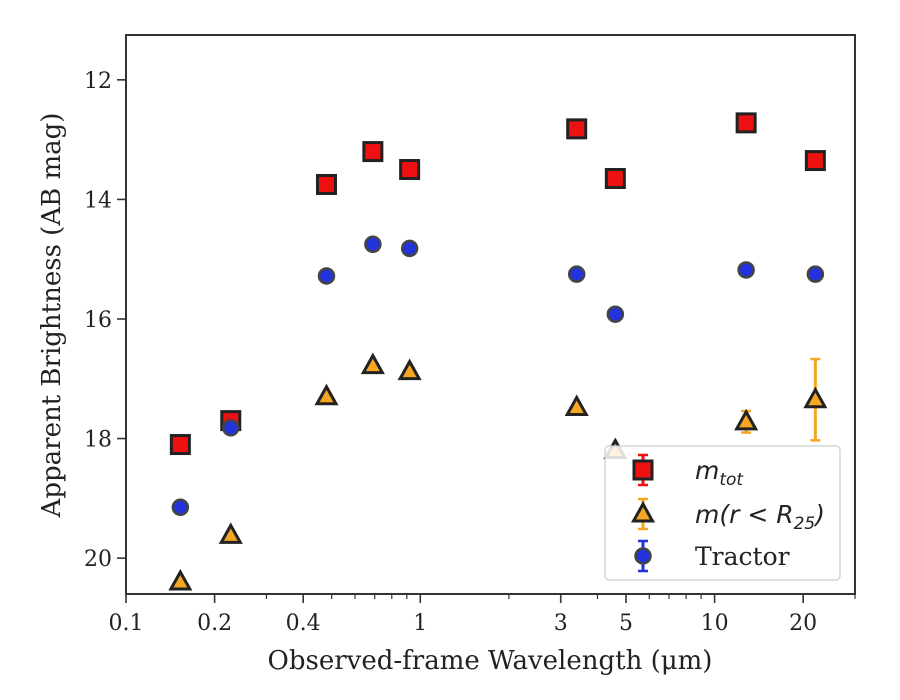 This screenshot has height=700, width=900. I want to click on legend-label: mtot, so click(719, 473).